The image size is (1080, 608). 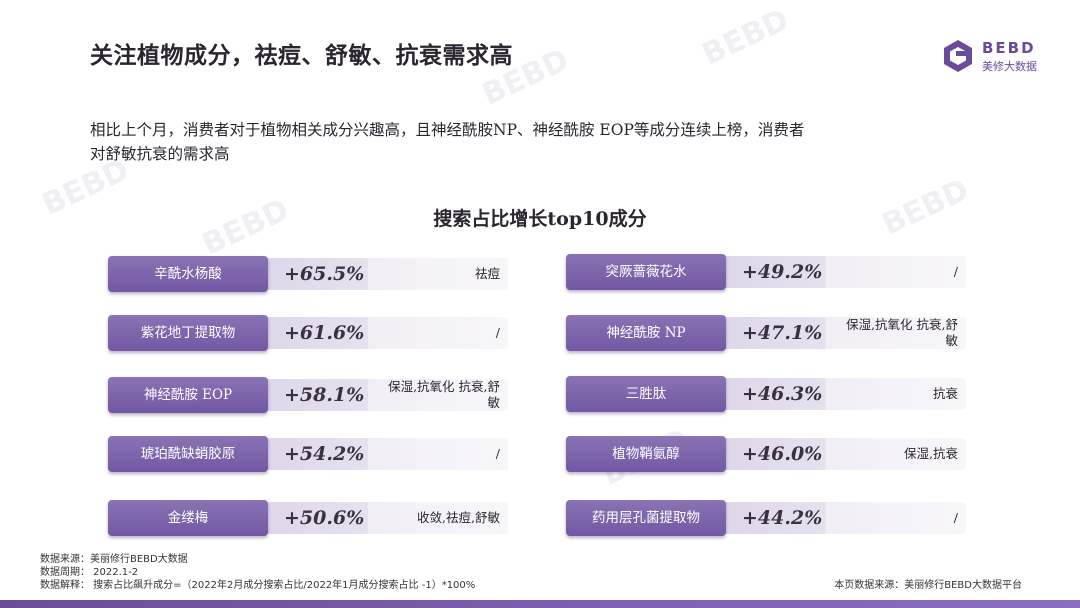 I want to click on footnote-source: 数据来源：美丽修行BEBD大数据, so click(x=114, y=559).